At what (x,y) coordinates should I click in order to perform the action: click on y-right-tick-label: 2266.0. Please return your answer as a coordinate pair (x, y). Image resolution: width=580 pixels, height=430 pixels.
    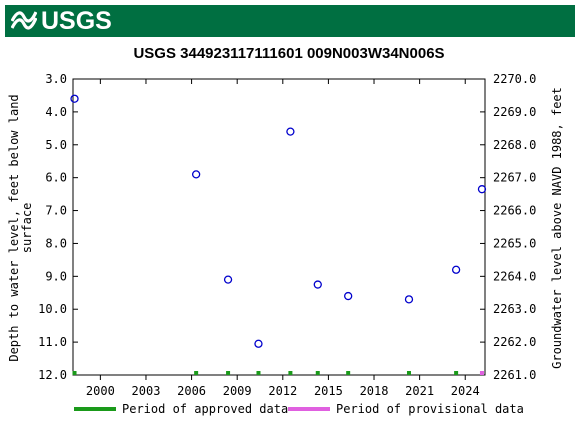
    Looking at the image, I should click on (514, 211).